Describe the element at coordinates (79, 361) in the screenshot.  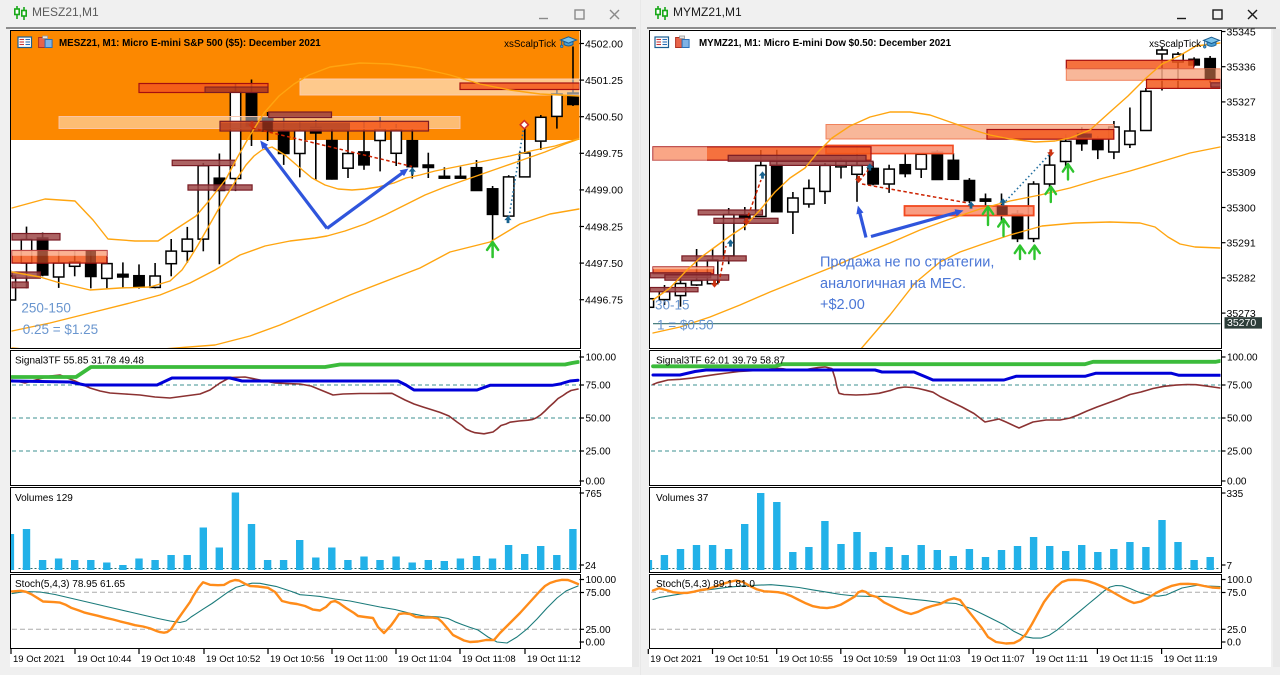
I see `svg-text: Signal3TF 55.85 31.78 49.48` at that location.